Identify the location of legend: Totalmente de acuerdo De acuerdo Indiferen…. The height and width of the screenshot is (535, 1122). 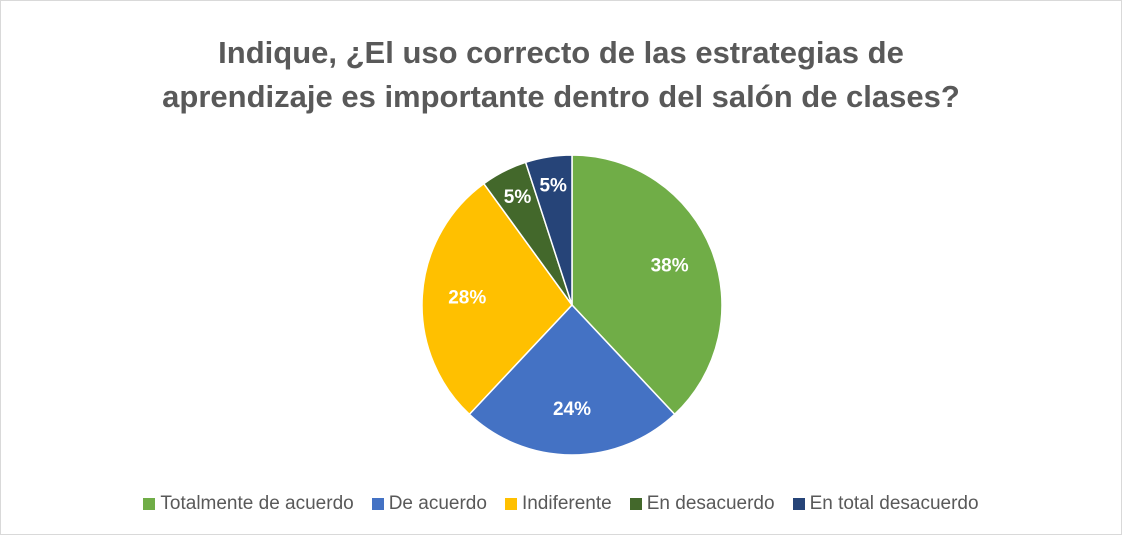
(561, 504).